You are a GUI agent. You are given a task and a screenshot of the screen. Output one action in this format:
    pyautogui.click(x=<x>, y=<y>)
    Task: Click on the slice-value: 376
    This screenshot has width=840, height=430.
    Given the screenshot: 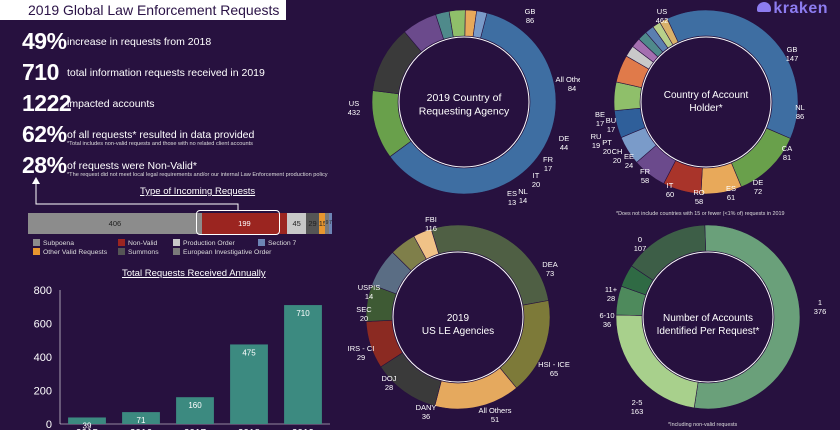 What is the action you would take?
    pyautogui.click(x=820, y=311)
    